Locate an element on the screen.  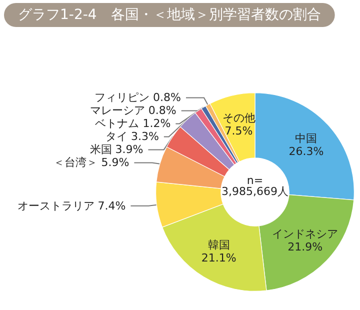
slice-label: 中国 is located at coordinates (306, 138).